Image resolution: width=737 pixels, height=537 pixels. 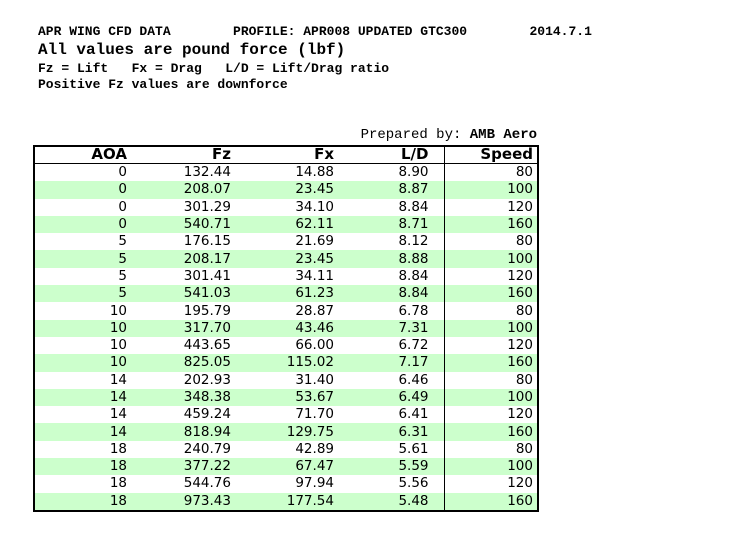 What do you see at coordinates (183, 155) in the screenshot?
I see `col-header-fz: Fz` at bounding box center [183, 155].